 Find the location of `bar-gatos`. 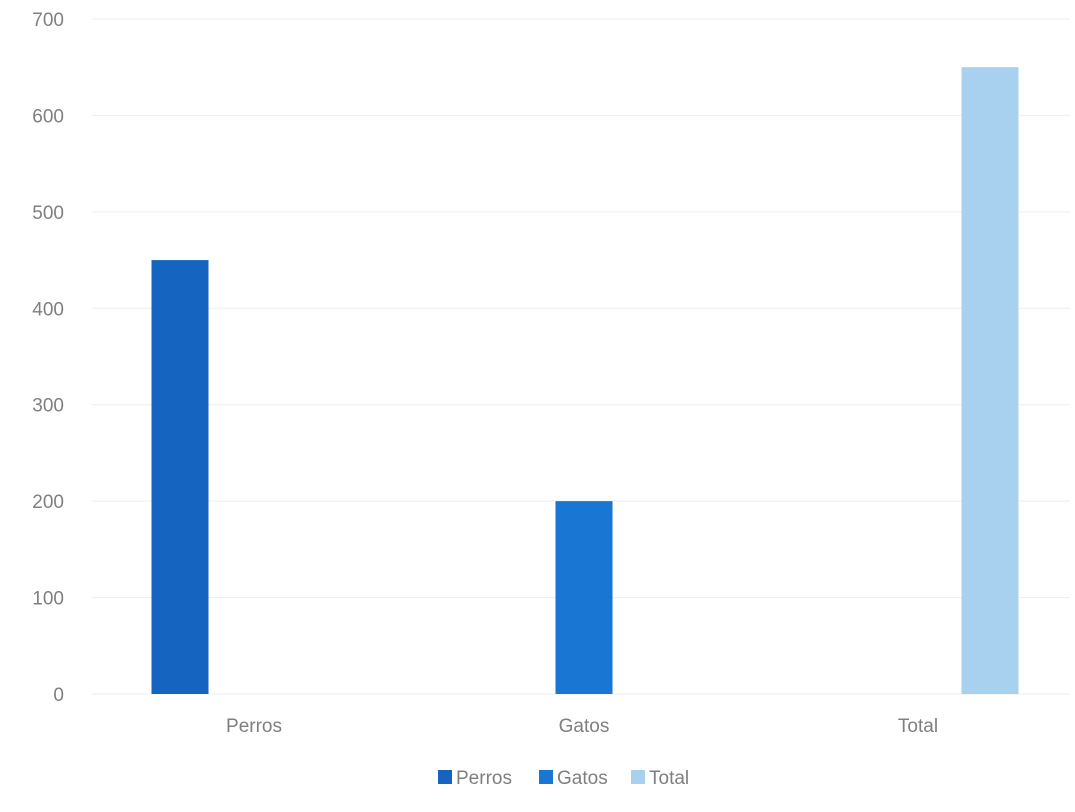

bar-gatos is located at coordinates (584, 597).